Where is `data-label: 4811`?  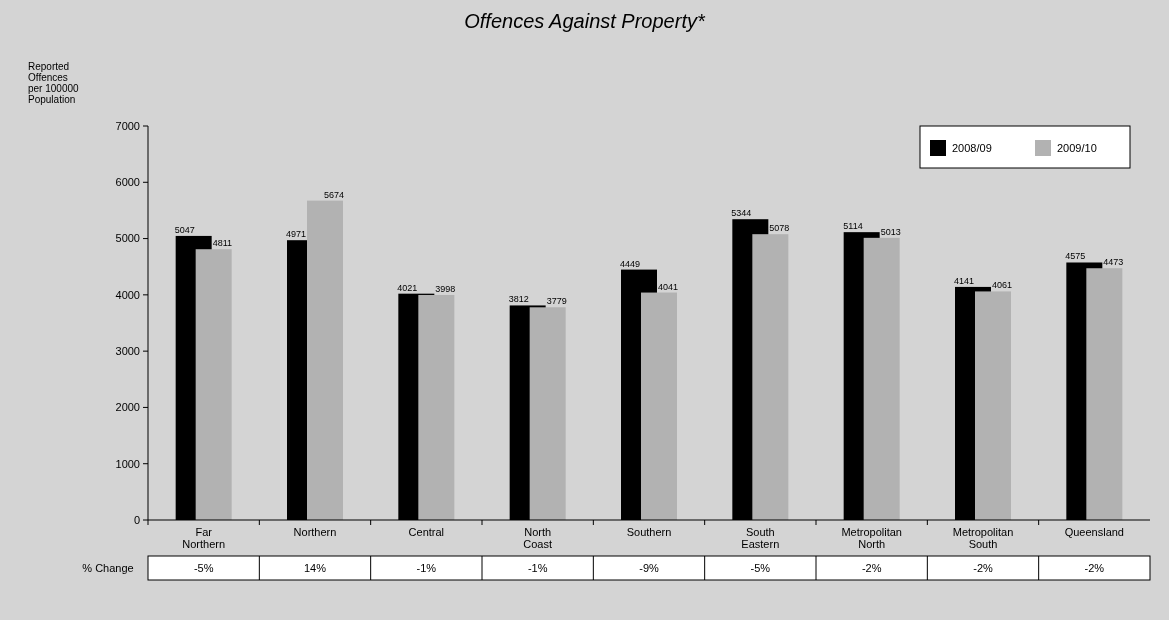 data-label: 4811 is located at coordinates (222, 243).